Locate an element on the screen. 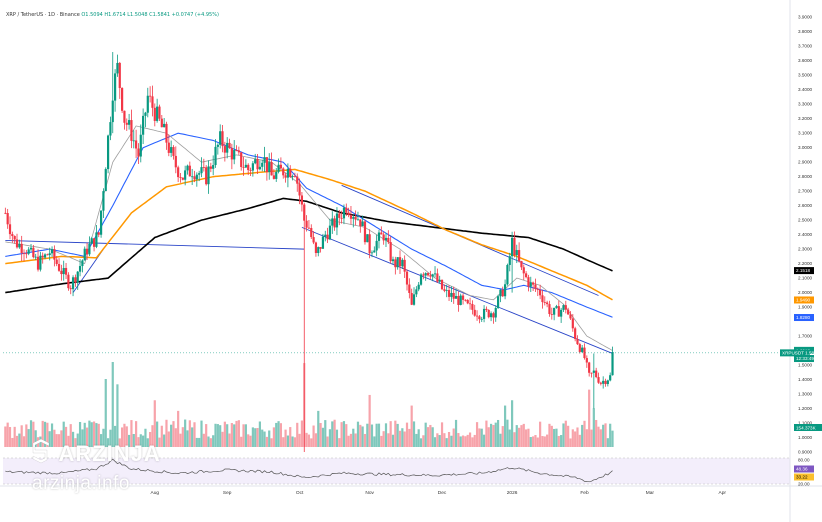  y-tick-label: 1.9000 is located at coordinates (805, 307).